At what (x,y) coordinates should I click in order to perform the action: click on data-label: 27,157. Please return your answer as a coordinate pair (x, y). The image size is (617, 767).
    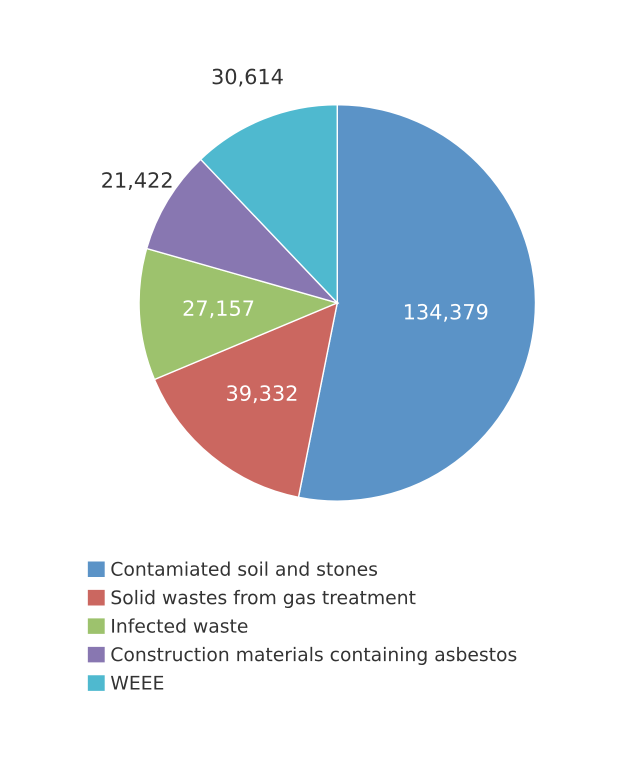
    Looking at the image, I should click on (219, 309).